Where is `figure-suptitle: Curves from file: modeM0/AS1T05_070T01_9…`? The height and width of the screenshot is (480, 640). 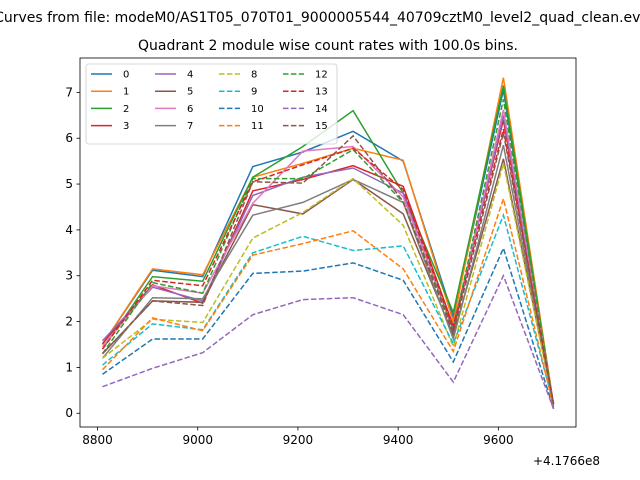 figure-suptitle: Curves from file: modeM0/AS1T05_070T01_9… is located at coordinates (320, 18).